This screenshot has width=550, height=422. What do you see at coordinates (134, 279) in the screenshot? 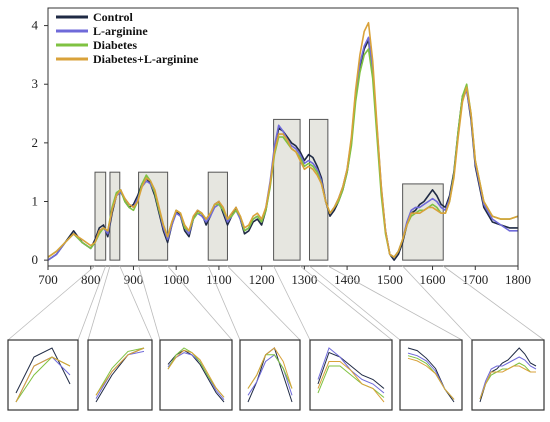
I see `x-tick-label: 900` at bounding box center [134, 279].